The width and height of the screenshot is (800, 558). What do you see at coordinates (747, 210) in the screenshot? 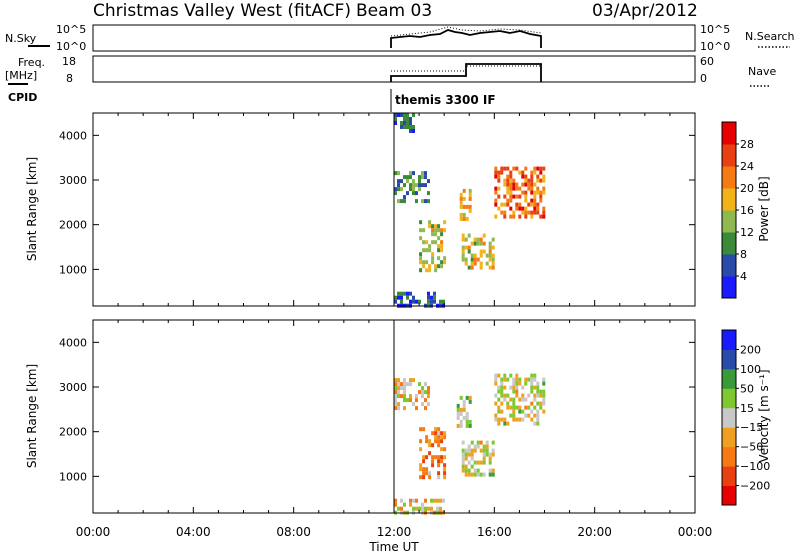
I see `colorbar-tick-label: 16` at bounding box center [747, 210].